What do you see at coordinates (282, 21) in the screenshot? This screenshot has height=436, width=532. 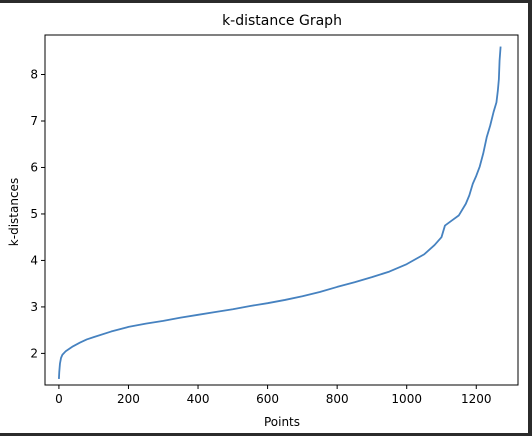 I see `chart-title: k-distance Graph` at bounding box center [282, 21].